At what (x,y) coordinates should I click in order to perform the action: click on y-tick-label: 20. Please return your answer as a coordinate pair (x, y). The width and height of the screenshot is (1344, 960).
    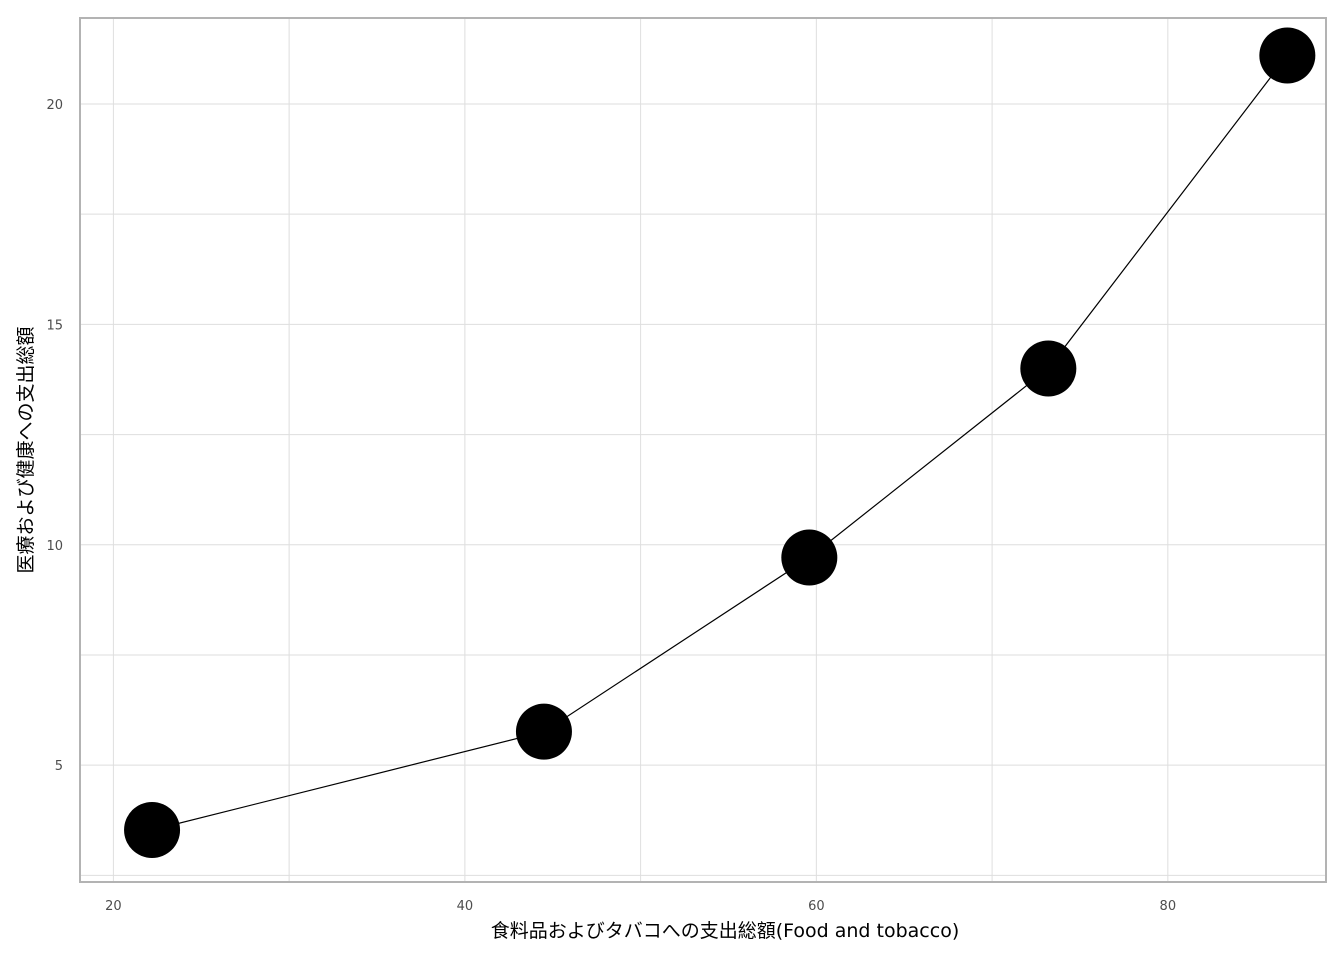
    Looking at the image, I should click on (54, 105).